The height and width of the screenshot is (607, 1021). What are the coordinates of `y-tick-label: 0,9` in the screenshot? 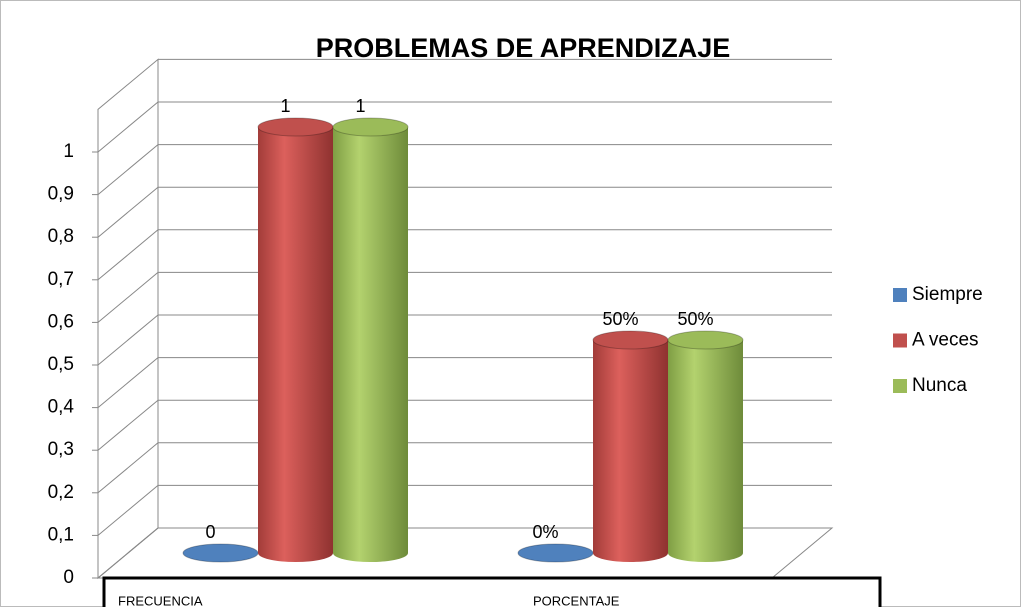 It's located at (61, 194).